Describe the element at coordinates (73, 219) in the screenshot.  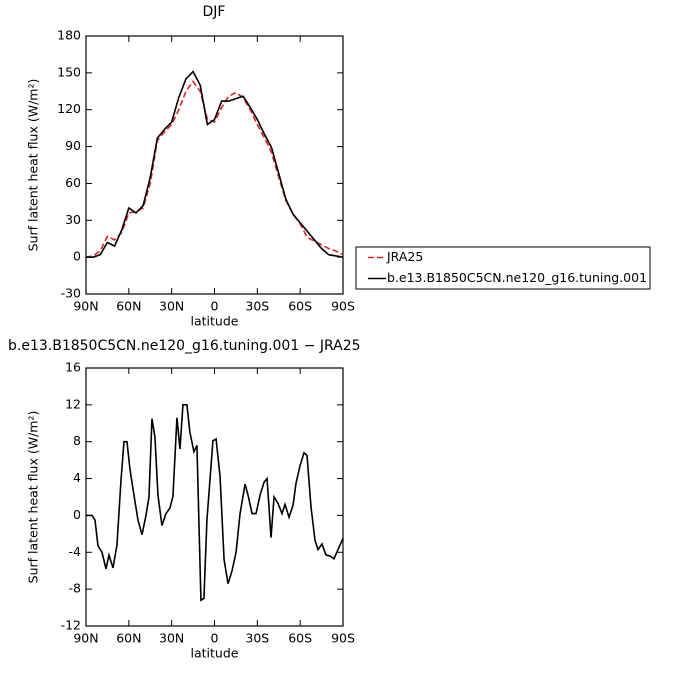
I see `y-tick-label: 30` at that location.